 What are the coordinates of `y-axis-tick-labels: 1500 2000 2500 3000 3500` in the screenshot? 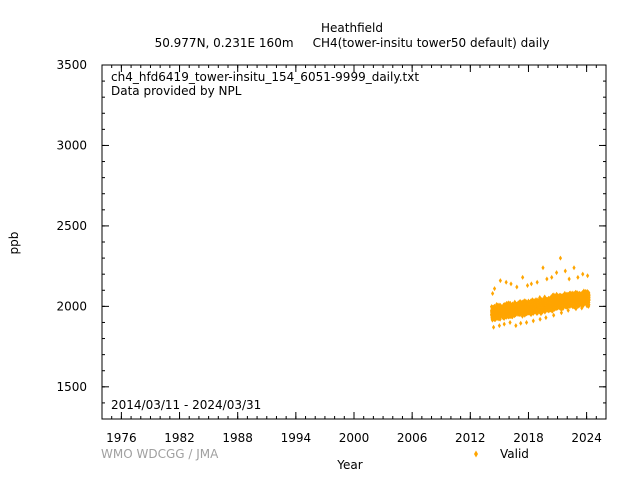 It's located at (71, 226).